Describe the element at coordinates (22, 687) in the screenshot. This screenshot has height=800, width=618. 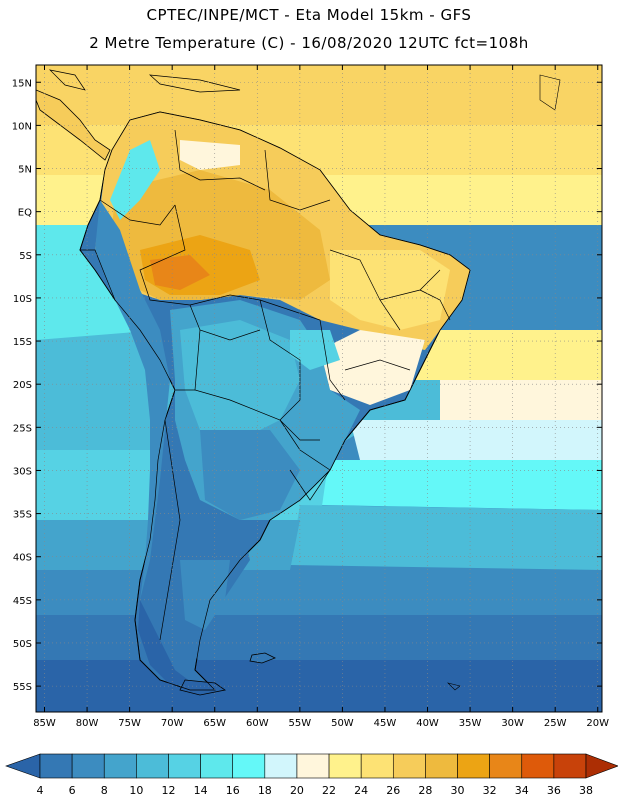
I see `lat-label: 55S` at that location.